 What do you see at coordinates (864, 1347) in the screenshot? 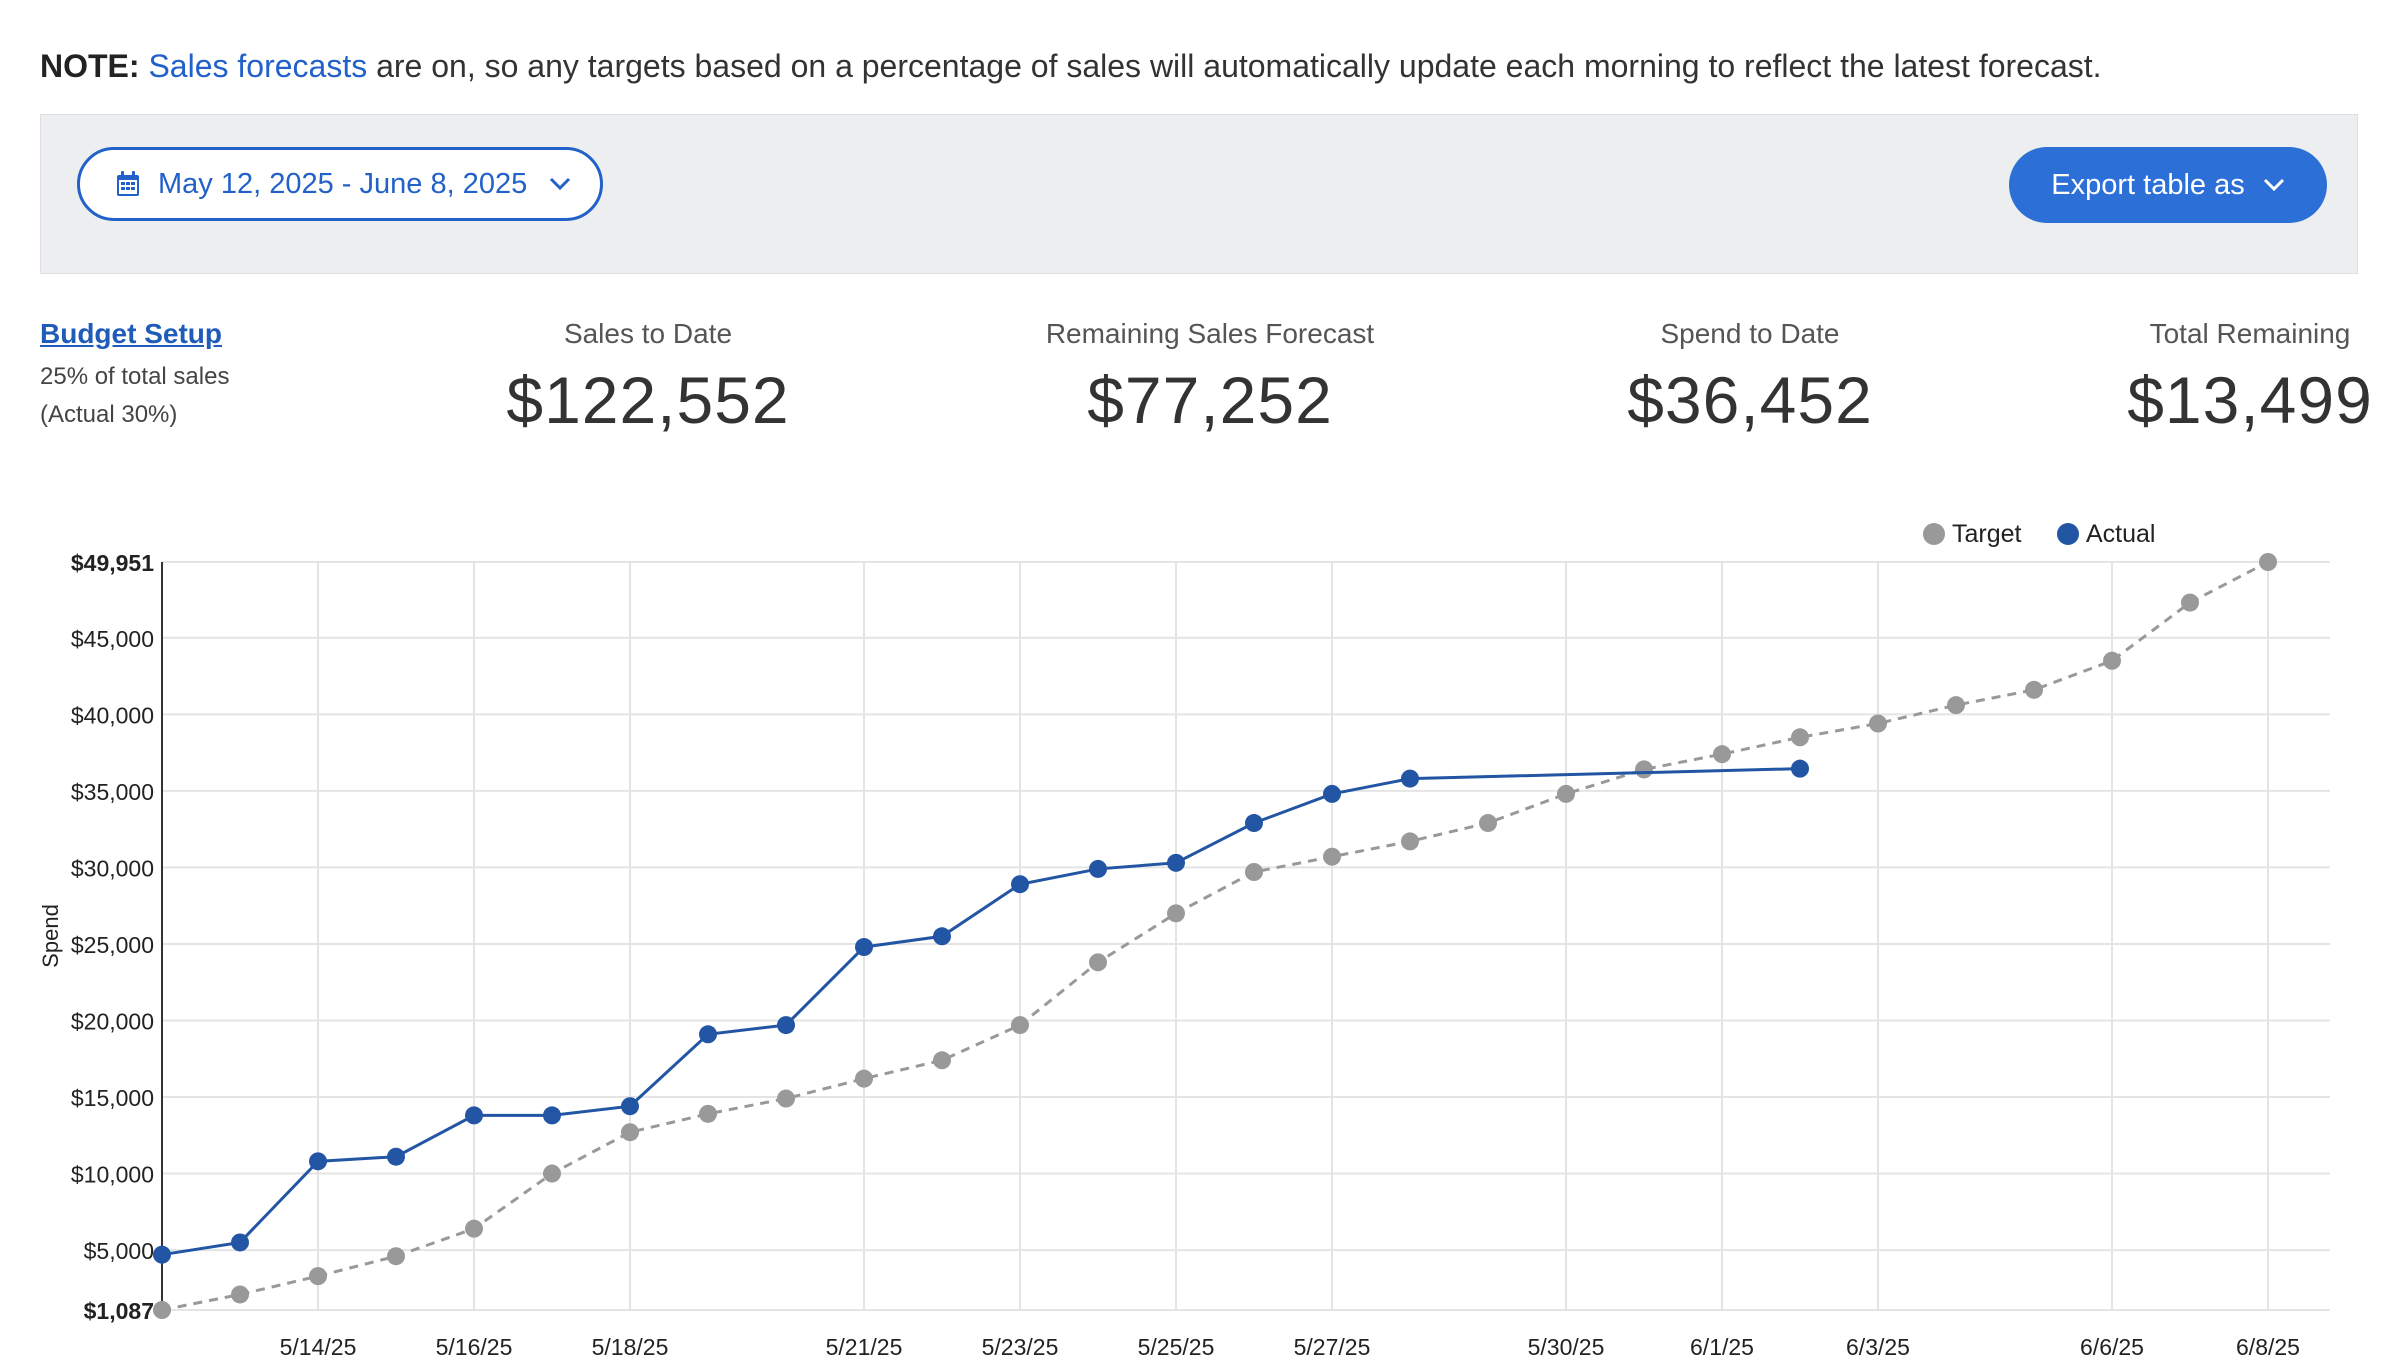
I see `x-tick-label: 5/21/25` at bounding box center [864, 1347].